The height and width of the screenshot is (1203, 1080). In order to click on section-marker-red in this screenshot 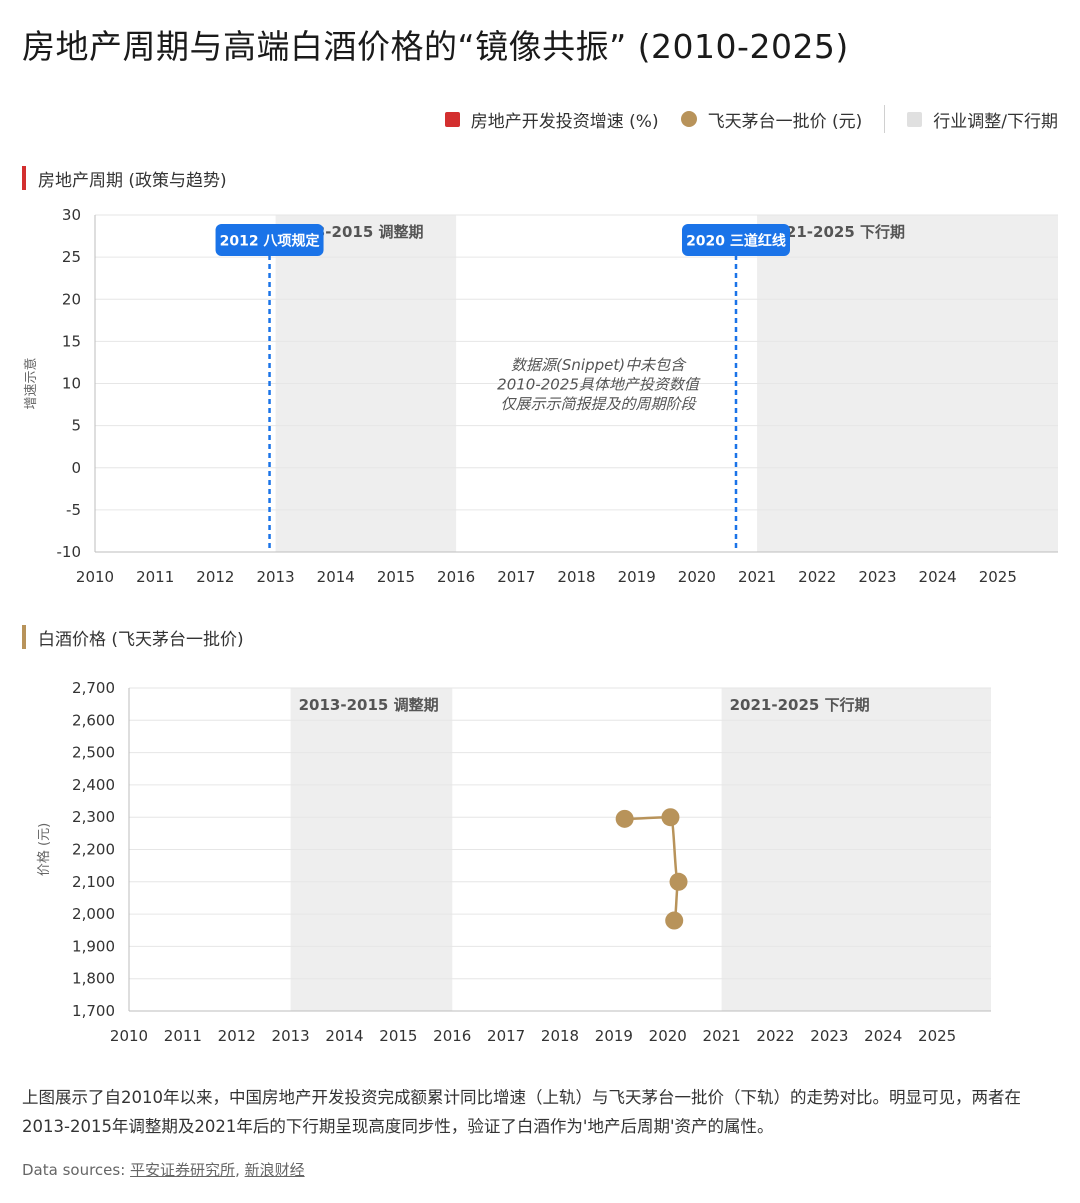, I will do `click(24, 178)`.